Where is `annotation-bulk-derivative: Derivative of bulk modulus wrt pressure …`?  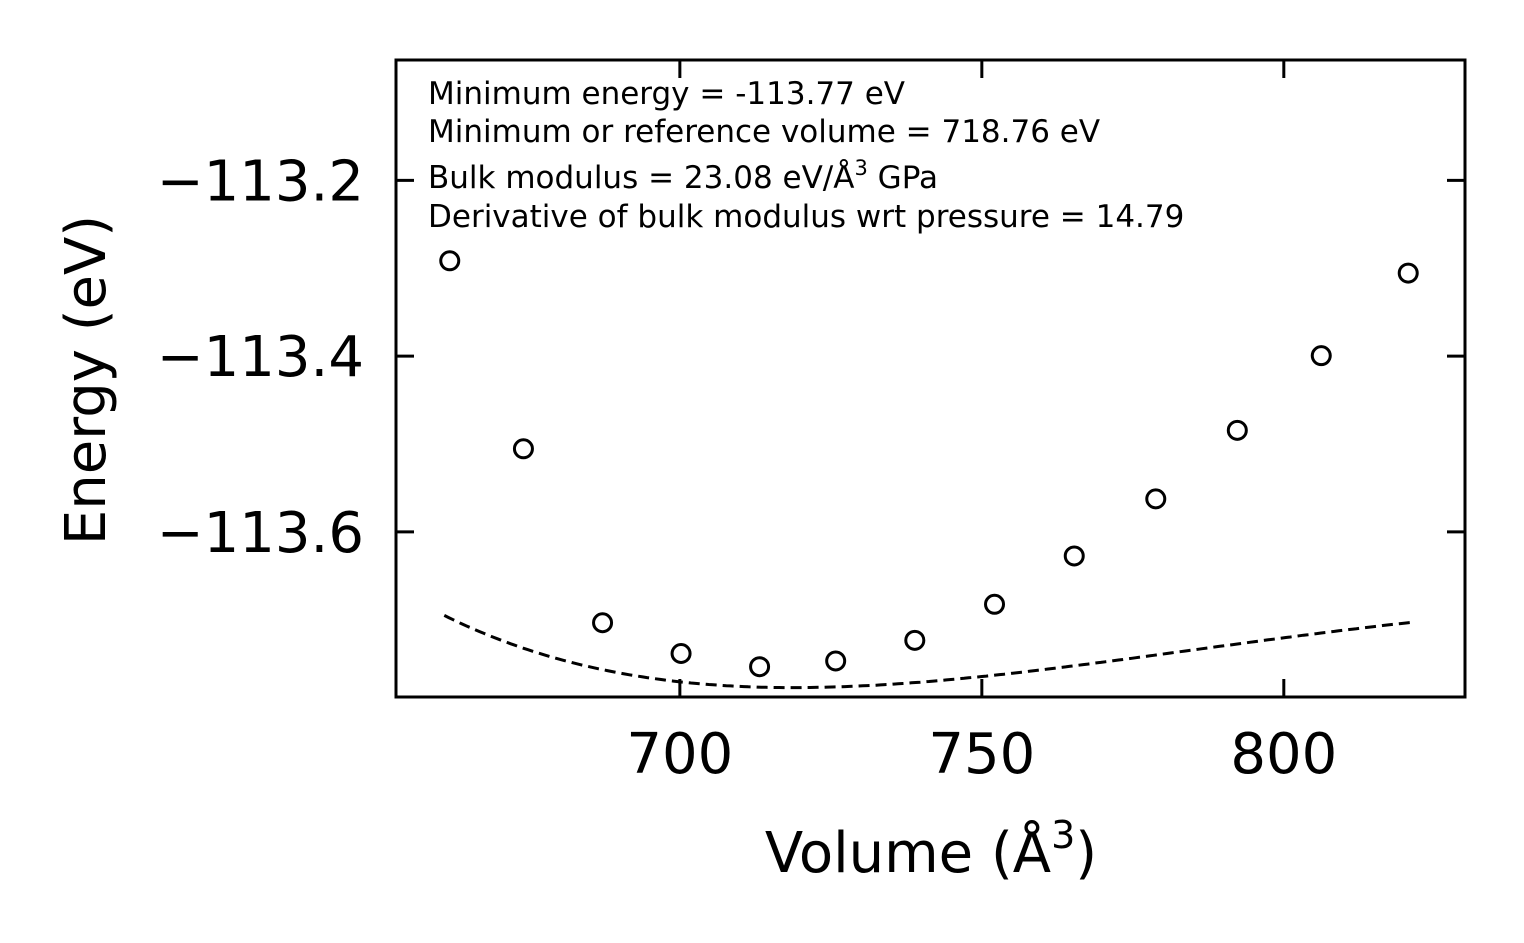 annotation-bulk-derivative: Derivative of bulk modulus wrt pressure … is located at coordinates (806, 217).